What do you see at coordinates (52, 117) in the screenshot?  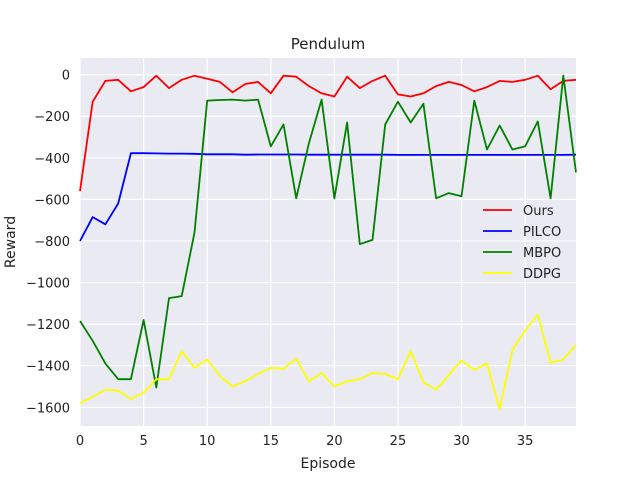 I see `y-tick-label: −200` at bounding box center [52, 117].